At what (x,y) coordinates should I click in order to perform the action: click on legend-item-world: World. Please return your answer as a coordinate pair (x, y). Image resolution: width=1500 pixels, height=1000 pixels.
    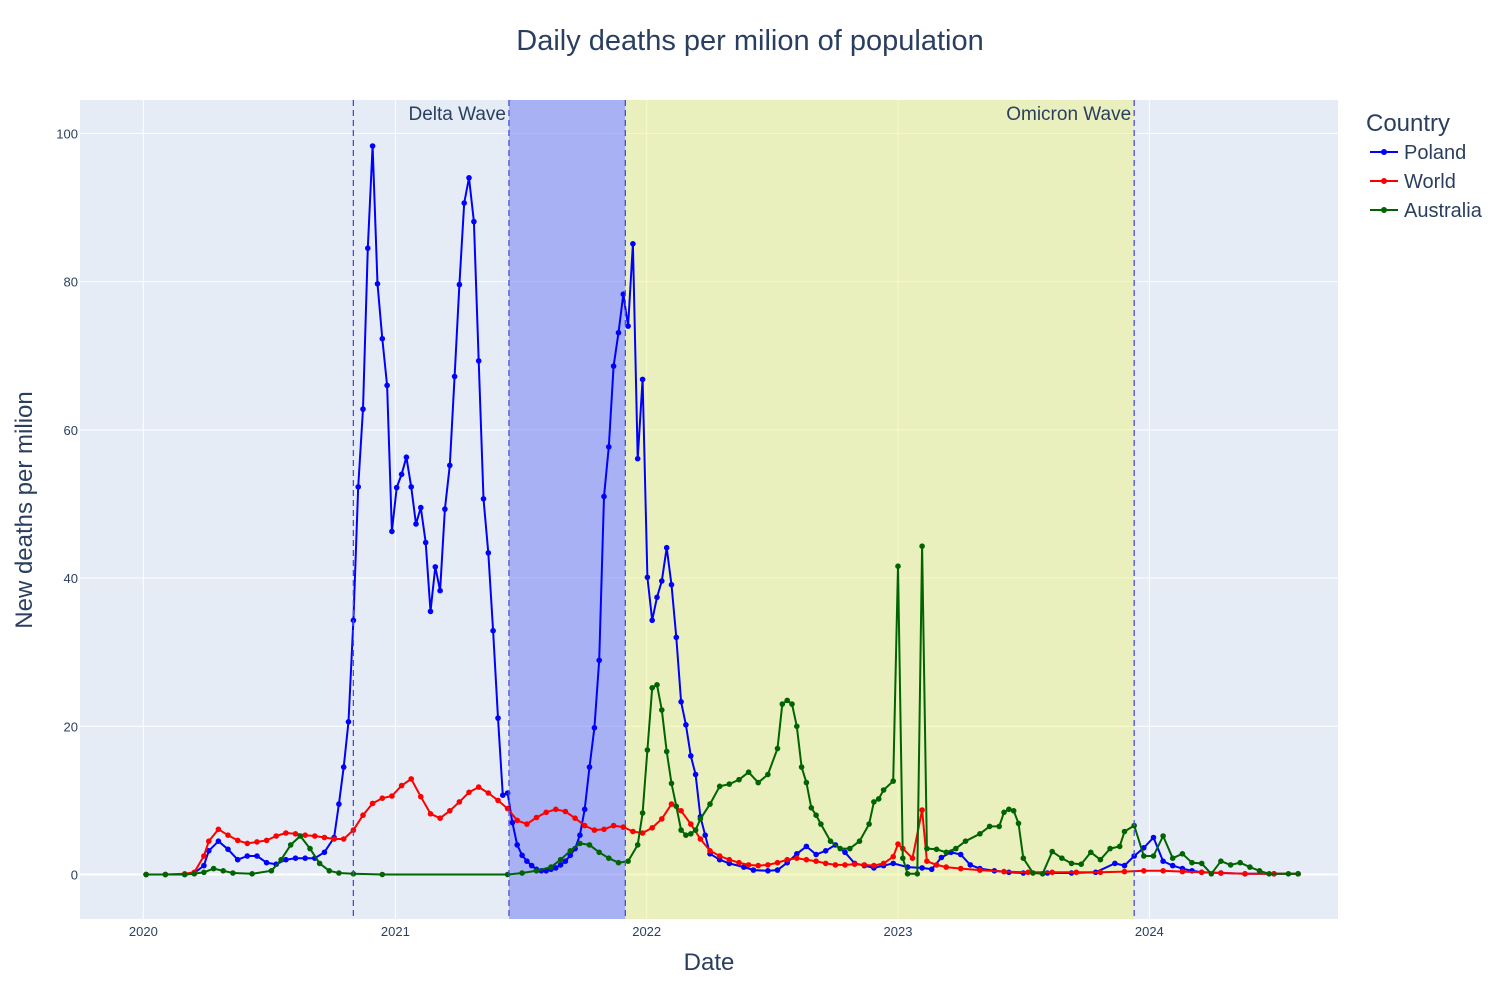
    Looking at the image, I should click on (1413, 182).